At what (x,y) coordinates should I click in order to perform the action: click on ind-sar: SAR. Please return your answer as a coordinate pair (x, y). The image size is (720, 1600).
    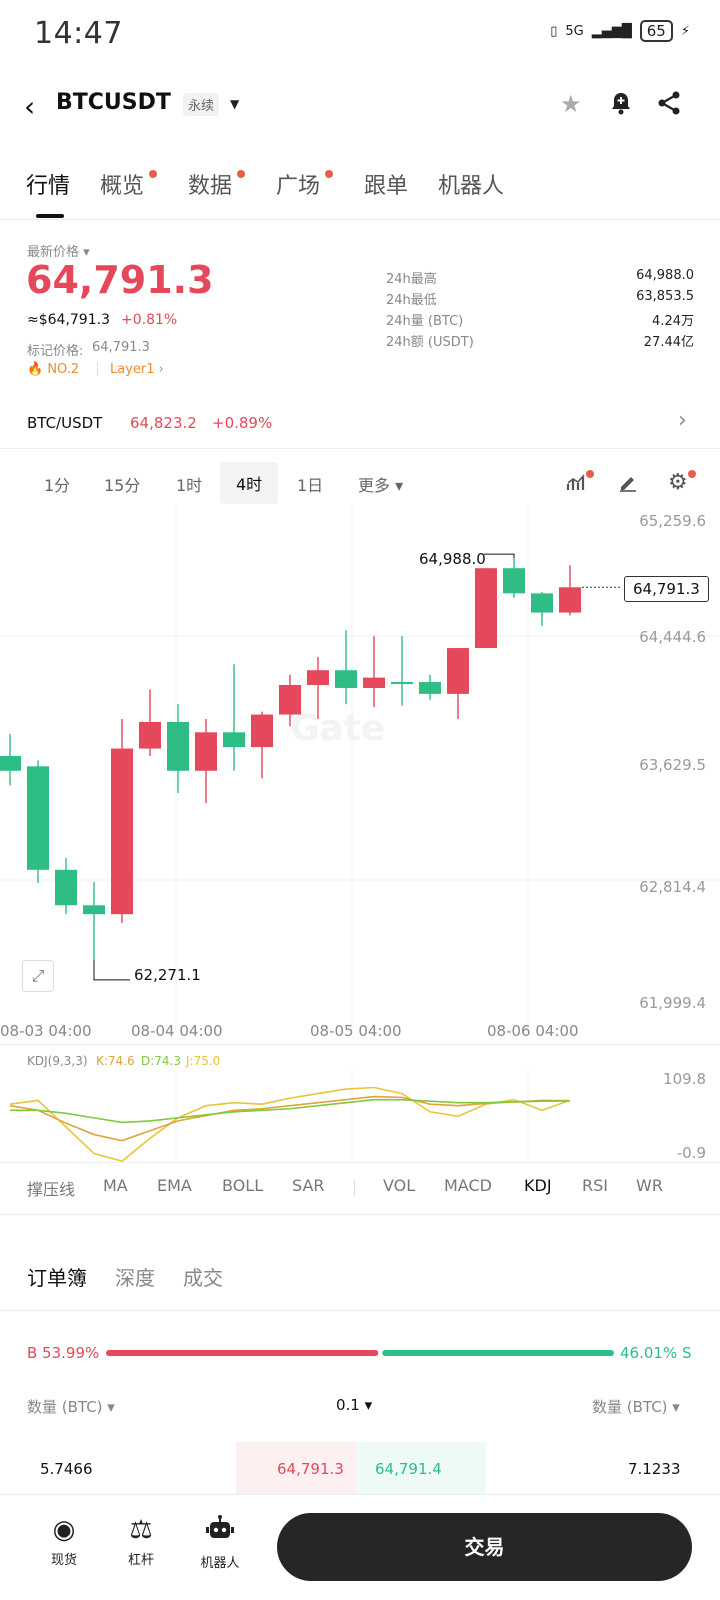
    Looking at the image, I should click on (308, 1185).